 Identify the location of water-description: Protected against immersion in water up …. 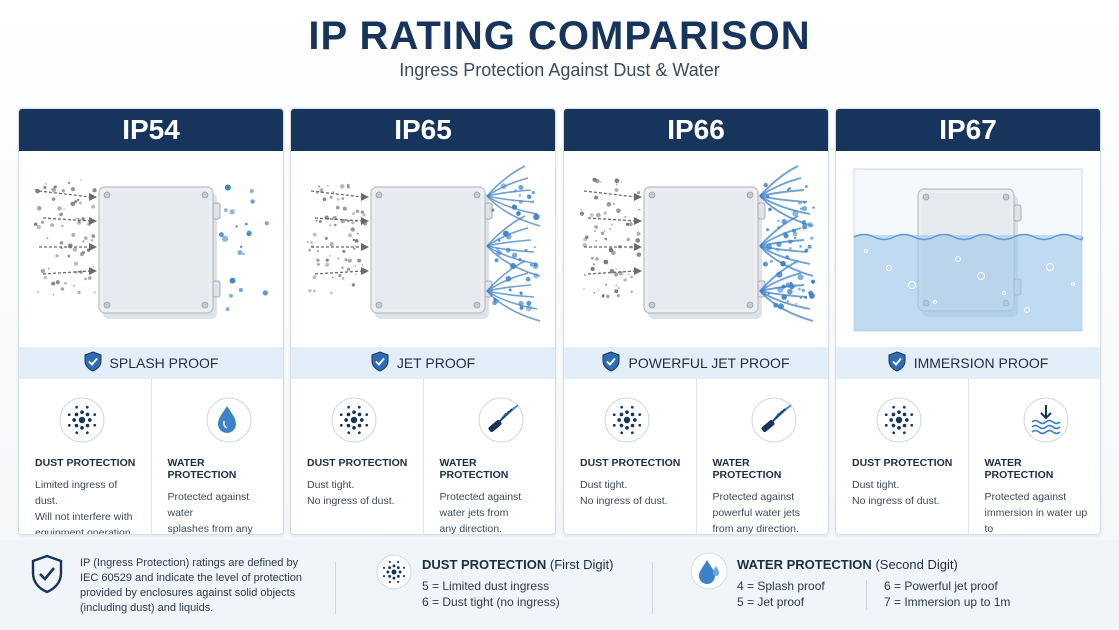
(1036, 513).